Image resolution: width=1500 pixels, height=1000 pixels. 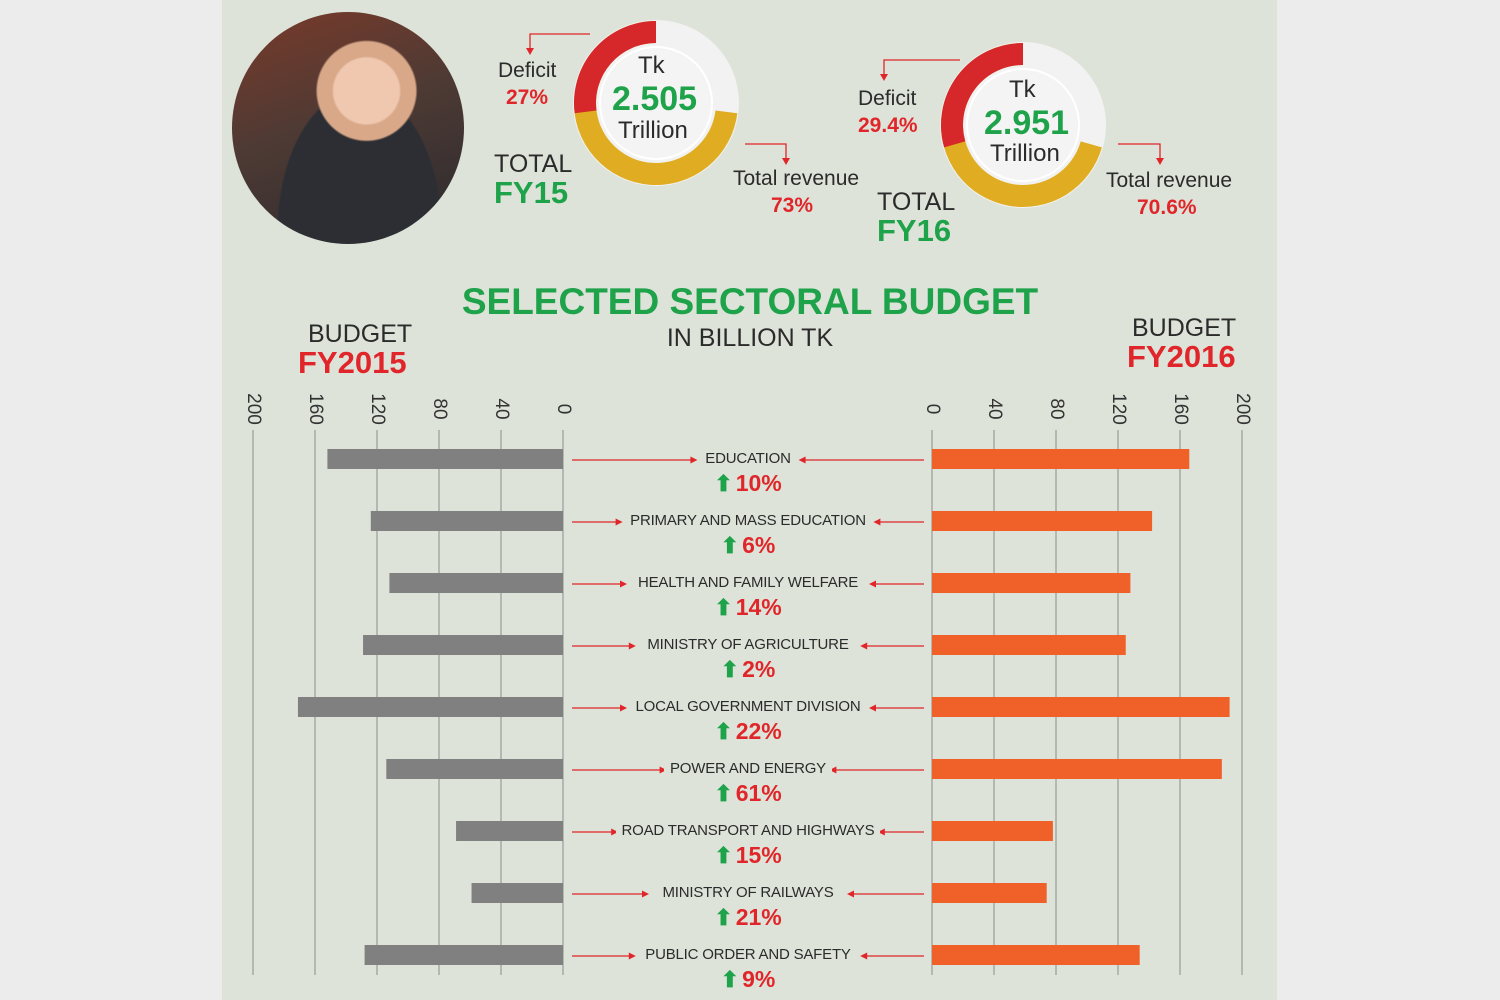 I want to click on right-axis-tick-label: 160, so click(x=1180, y=409).